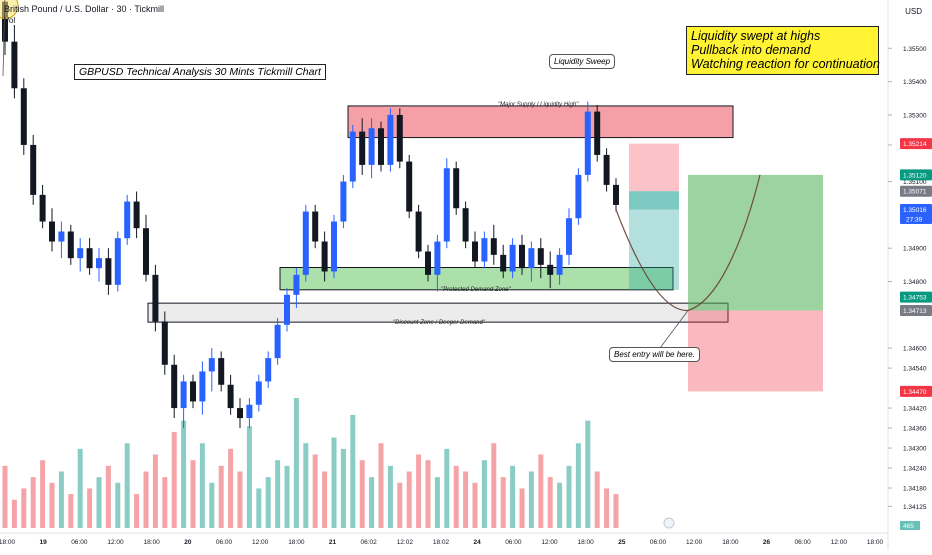  Describe the element at coordinates (755, 351) in the screenshot. I see `stop-zone` at that location.